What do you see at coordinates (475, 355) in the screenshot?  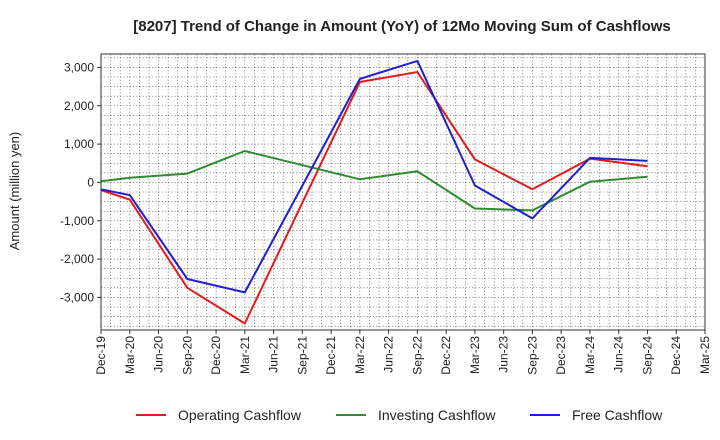 I see `x-tick-label: Mar-23` at bounding box center [475, 355].